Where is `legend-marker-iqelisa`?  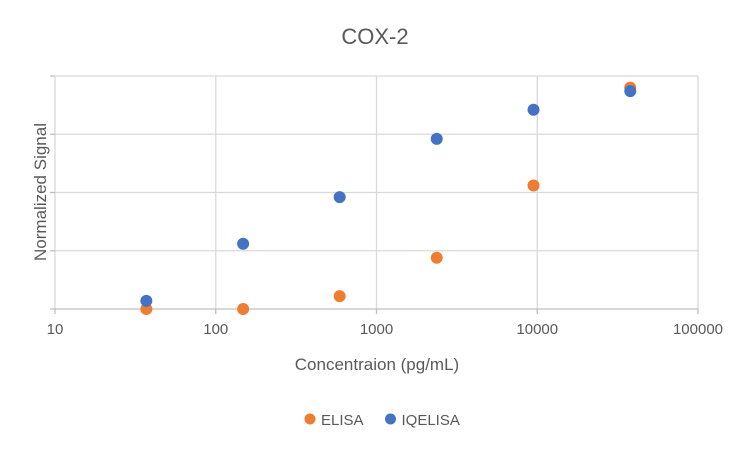 legend-marker-iqelisa is located at coordinates (390, 419).